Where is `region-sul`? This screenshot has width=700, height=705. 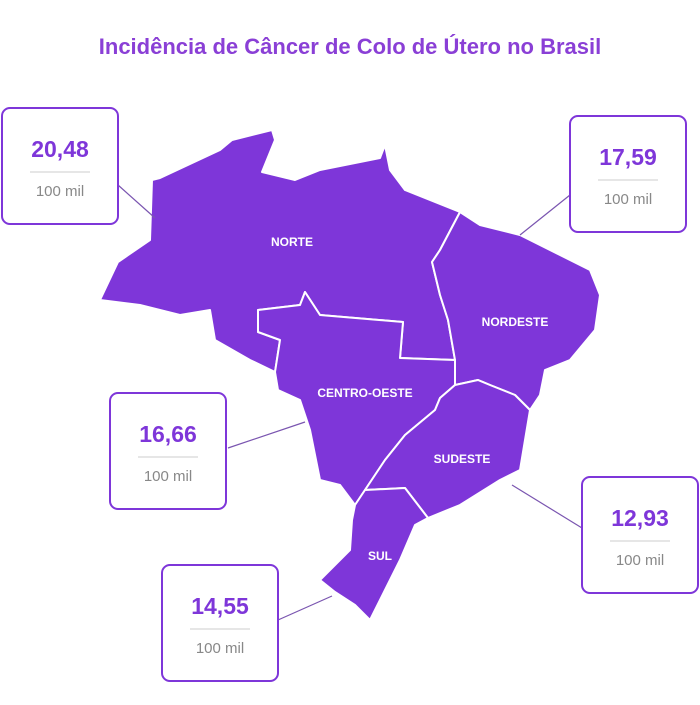 region-sul is located at coordinates (374, 554).